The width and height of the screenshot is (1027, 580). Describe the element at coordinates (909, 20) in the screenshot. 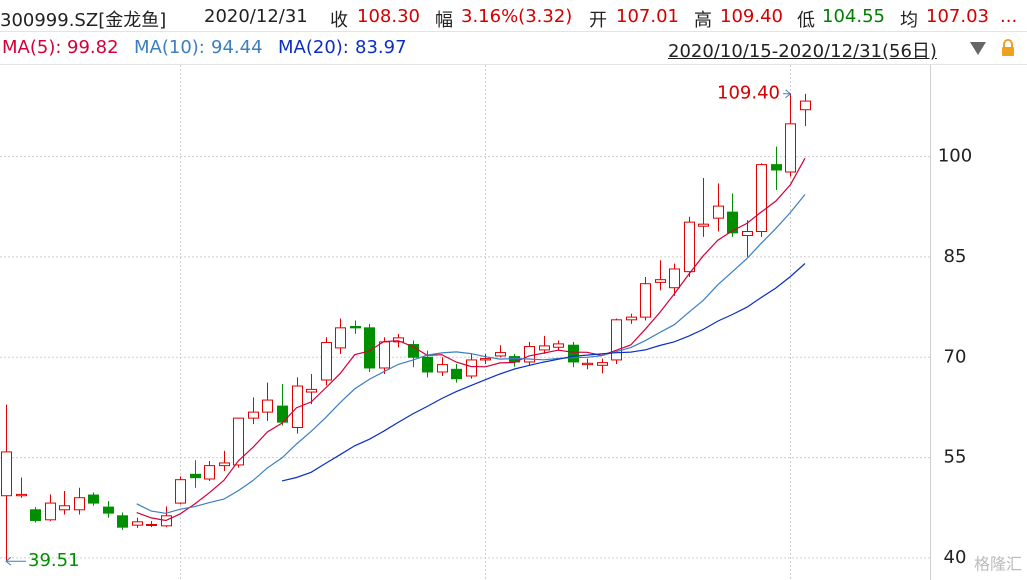

I see `quote-field: 均` at that location.